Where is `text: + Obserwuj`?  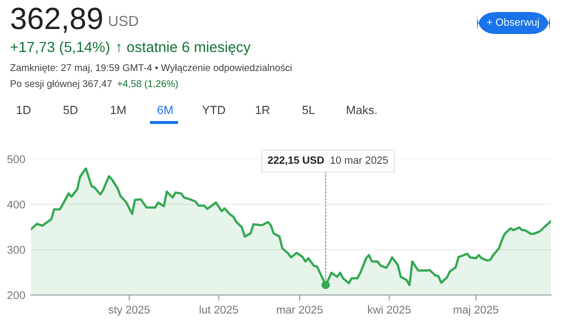
text: + Obserwuj is located at coordinates (513, 23).